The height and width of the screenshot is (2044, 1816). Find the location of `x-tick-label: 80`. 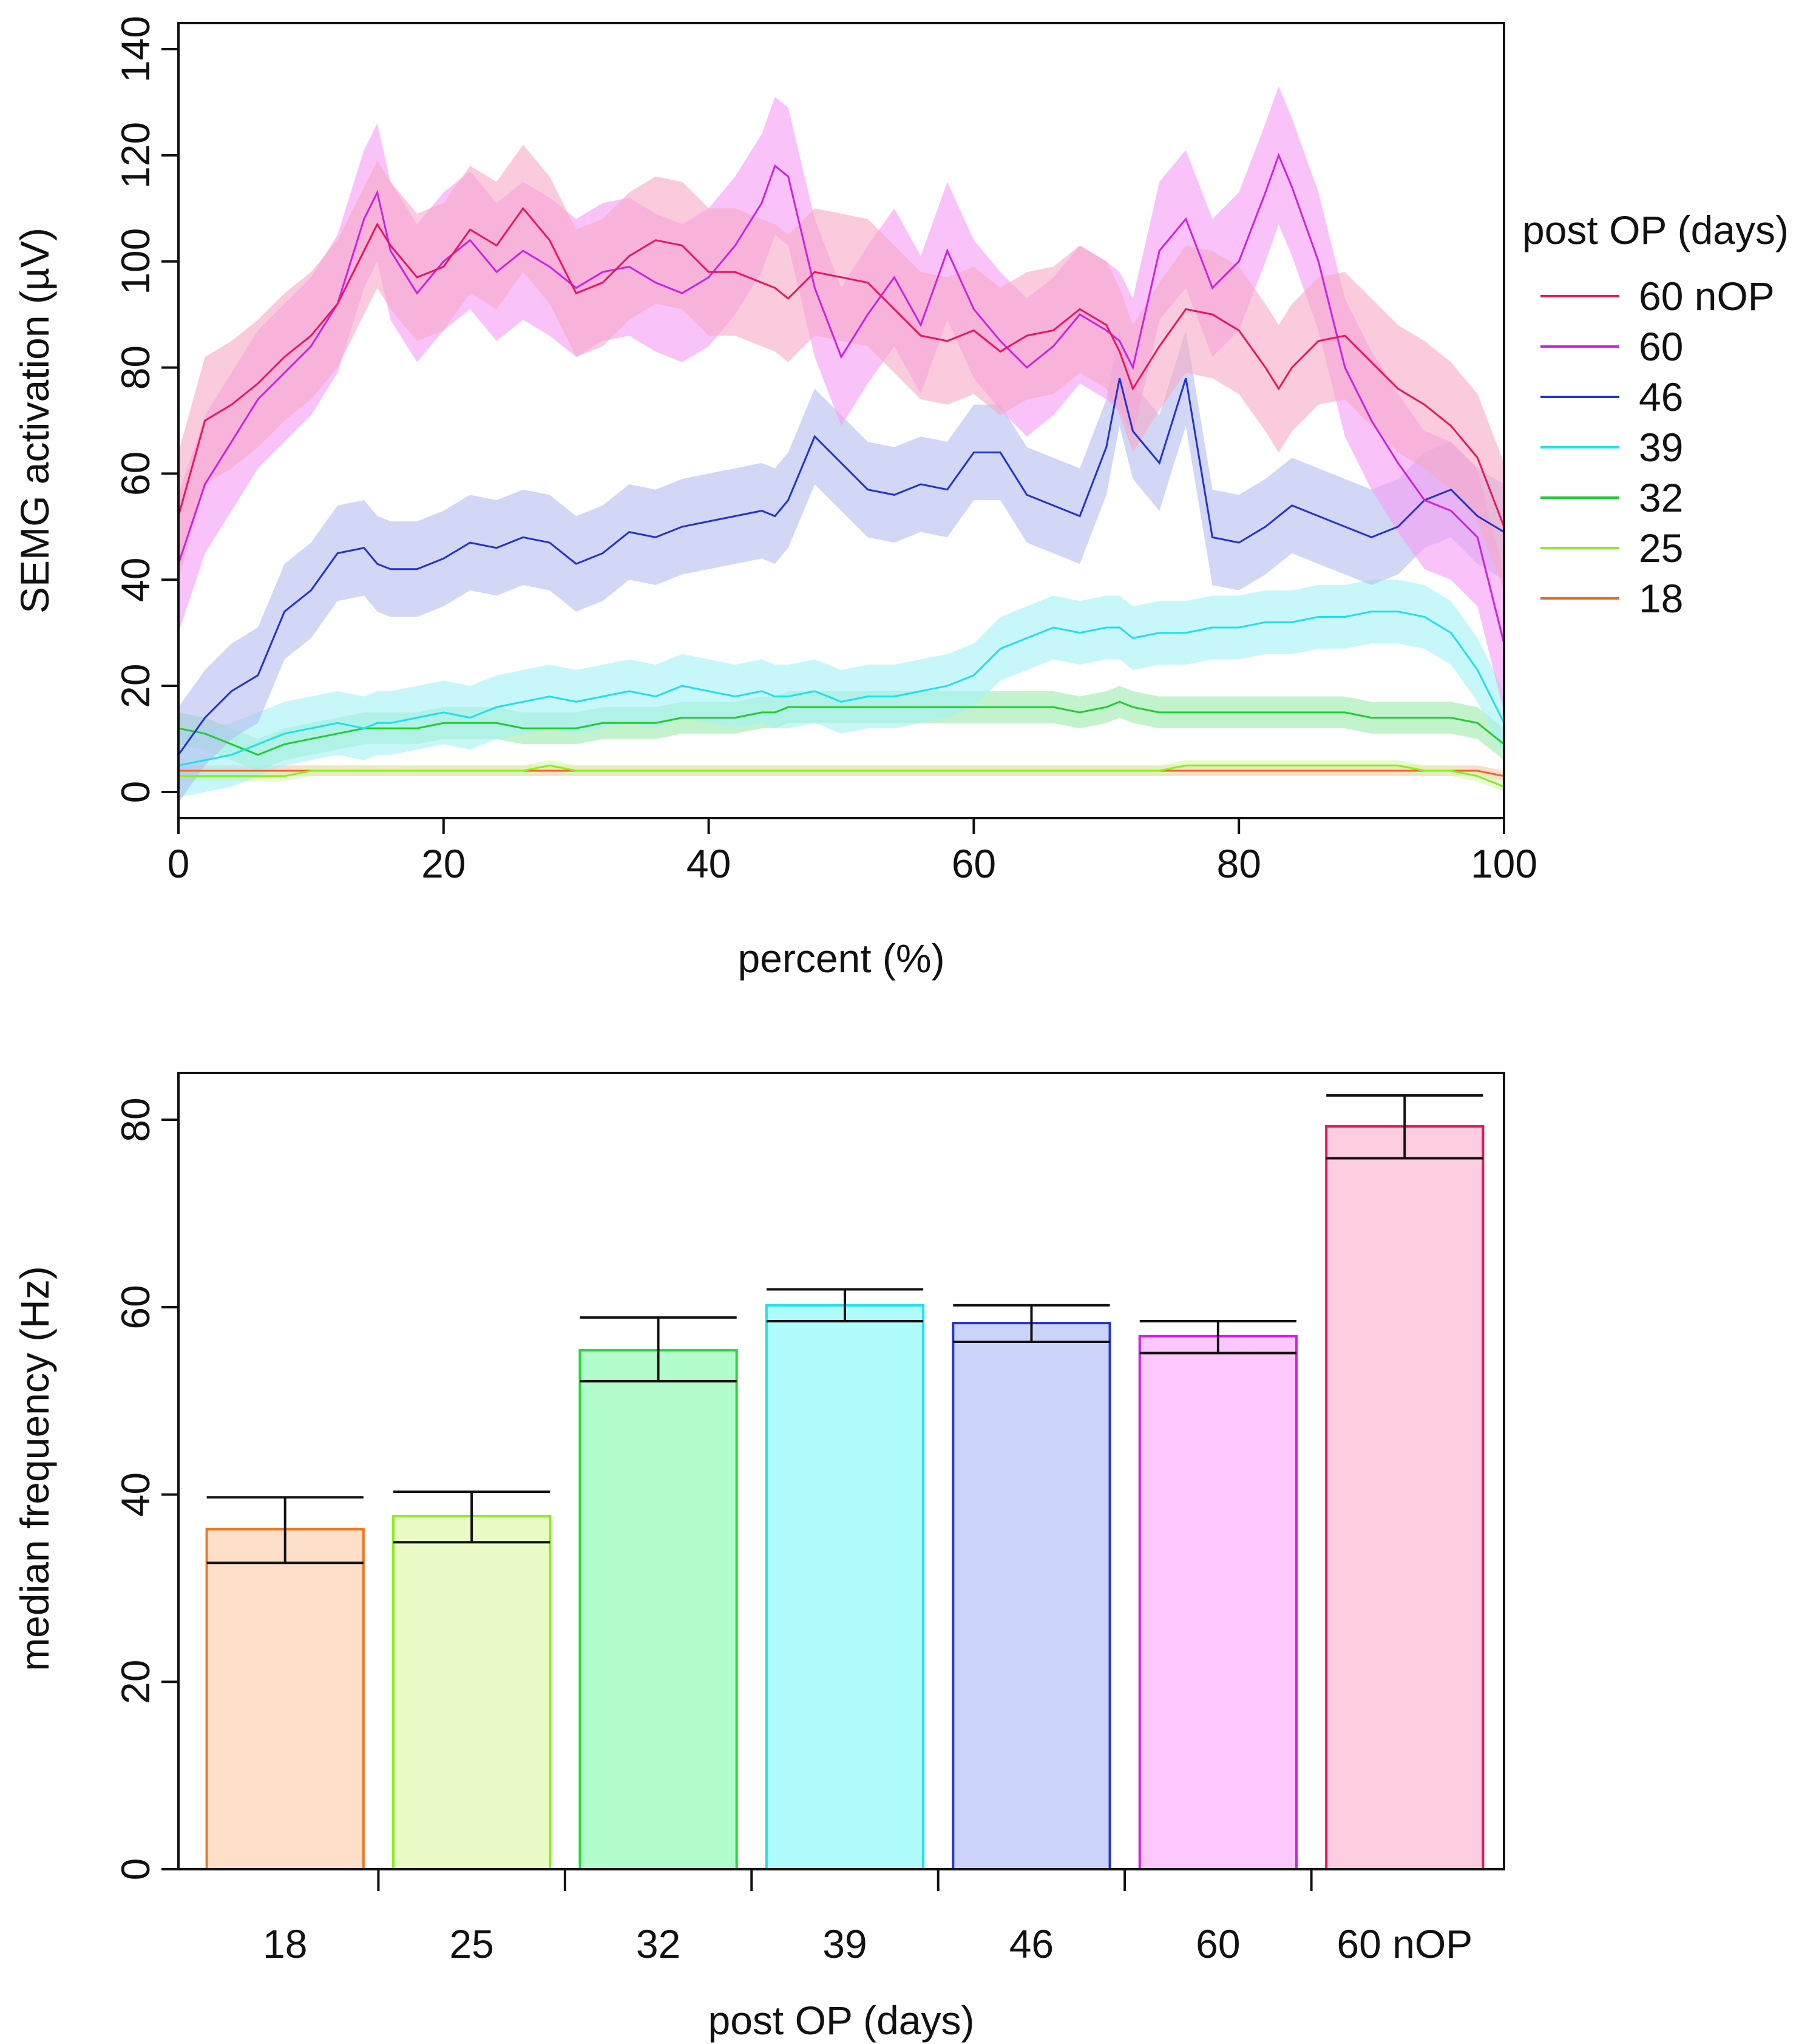

x-tick-label: 80 is located at coordinates (1238, 863).